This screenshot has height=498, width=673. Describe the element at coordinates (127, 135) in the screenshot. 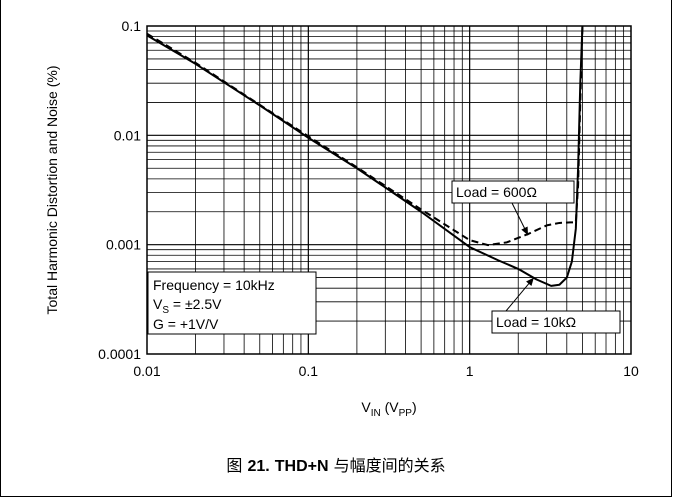

I see `y-tick-label: 0.01` at that location.